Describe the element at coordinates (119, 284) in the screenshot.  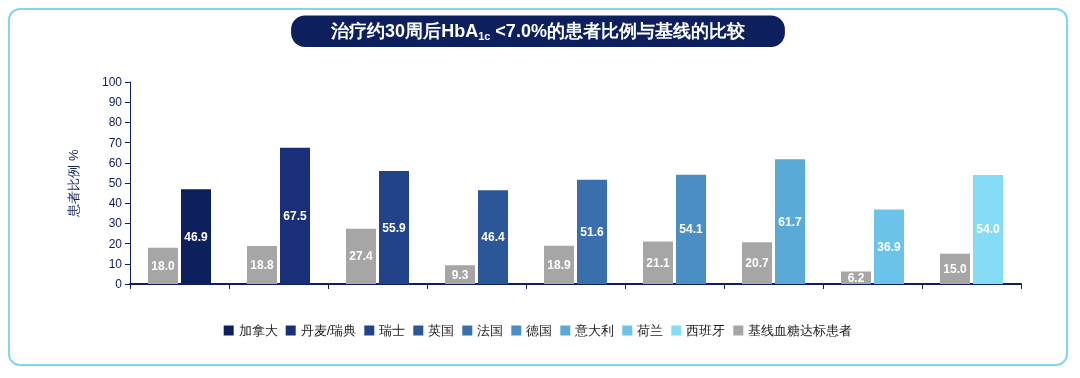
I see `y-tick-label: 0` at that location.